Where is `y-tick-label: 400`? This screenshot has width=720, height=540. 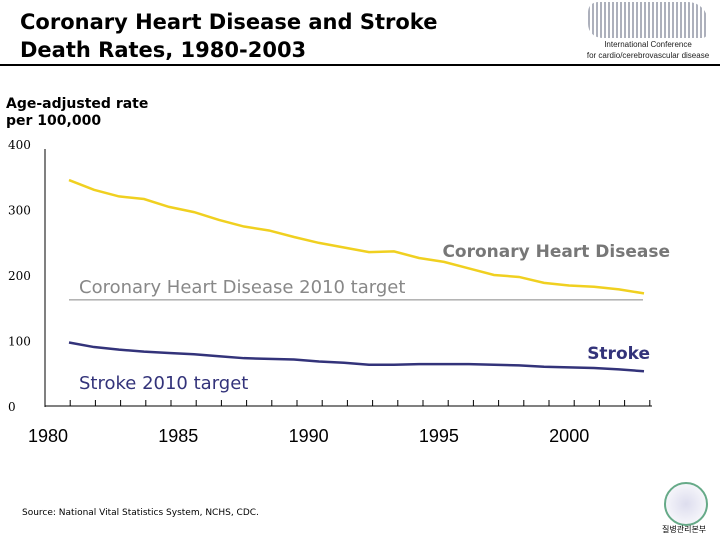 y-tick-label: 400 is located at coordinates (19, 145).